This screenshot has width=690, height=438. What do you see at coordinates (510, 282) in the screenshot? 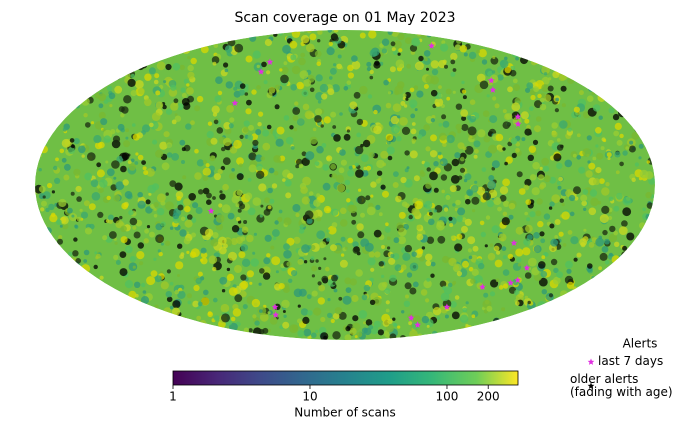
I see `alert-marker` at bounding box center [510, 282].